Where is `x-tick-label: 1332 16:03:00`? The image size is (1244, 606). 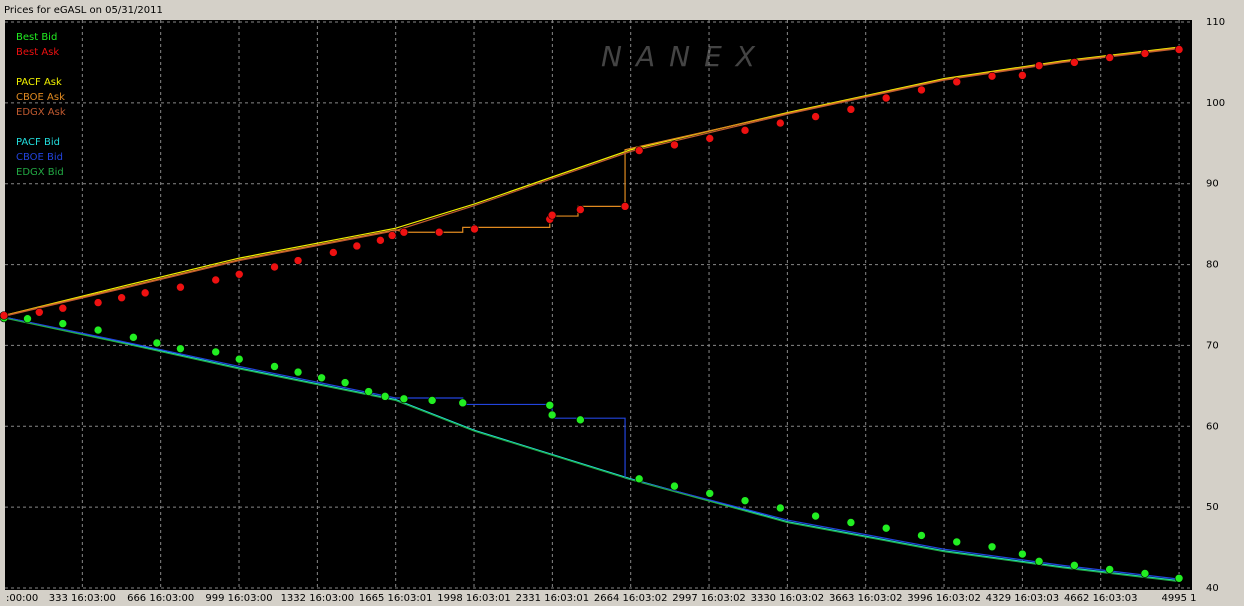 x-tick-label: 1332 16:03:00 is located at coordinates (318, 598).